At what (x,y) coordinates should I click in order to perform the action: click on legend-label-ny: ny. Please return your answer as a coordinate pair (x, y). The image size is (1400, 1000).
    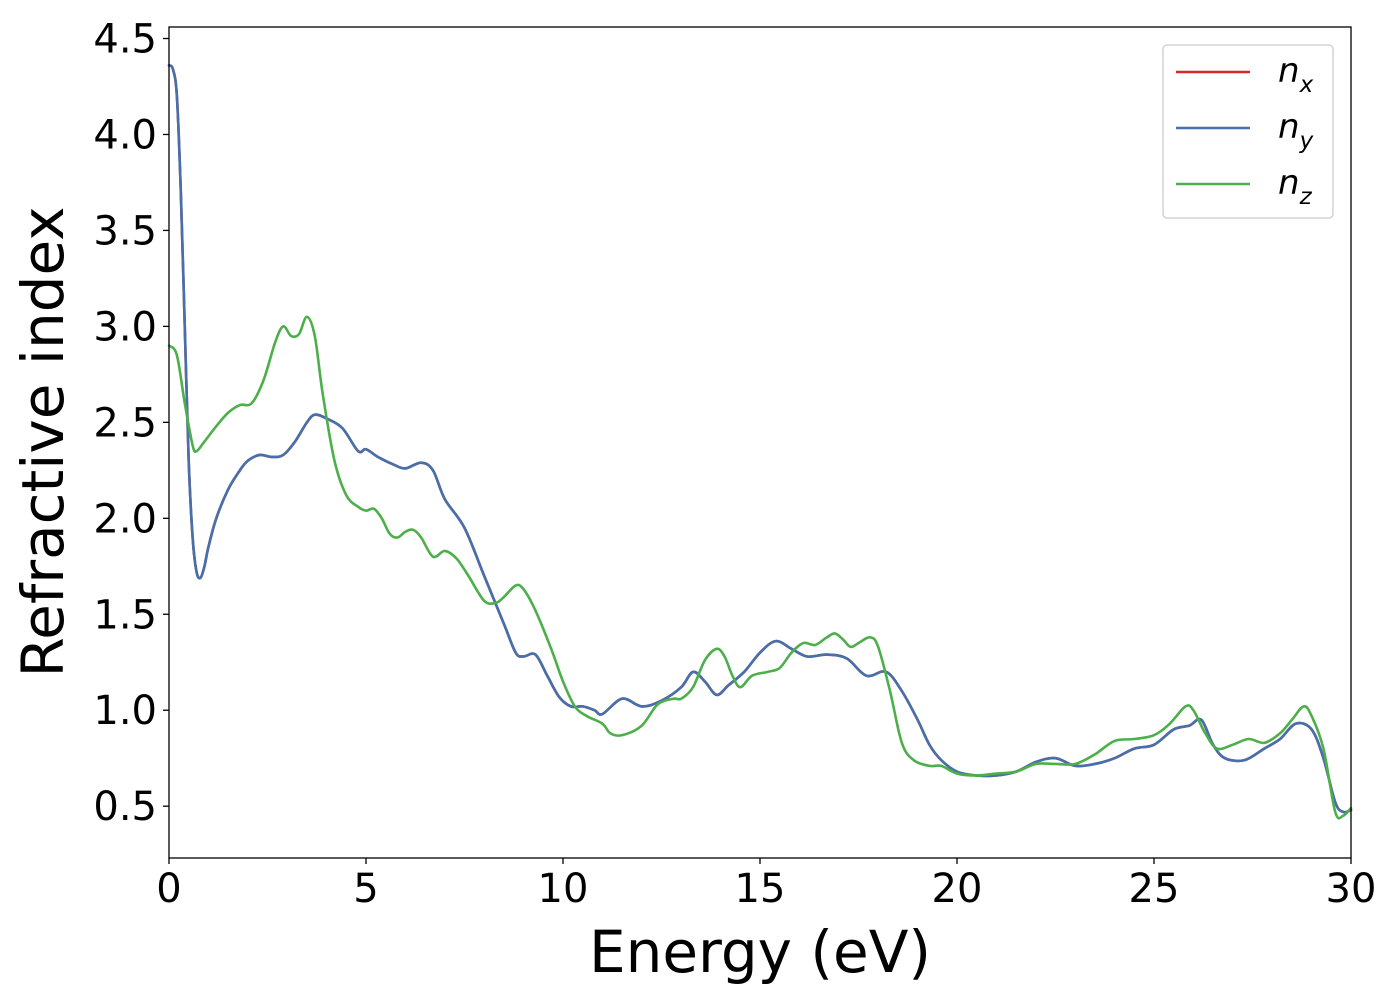
    Looking at the image, I should click on (1296, 130).